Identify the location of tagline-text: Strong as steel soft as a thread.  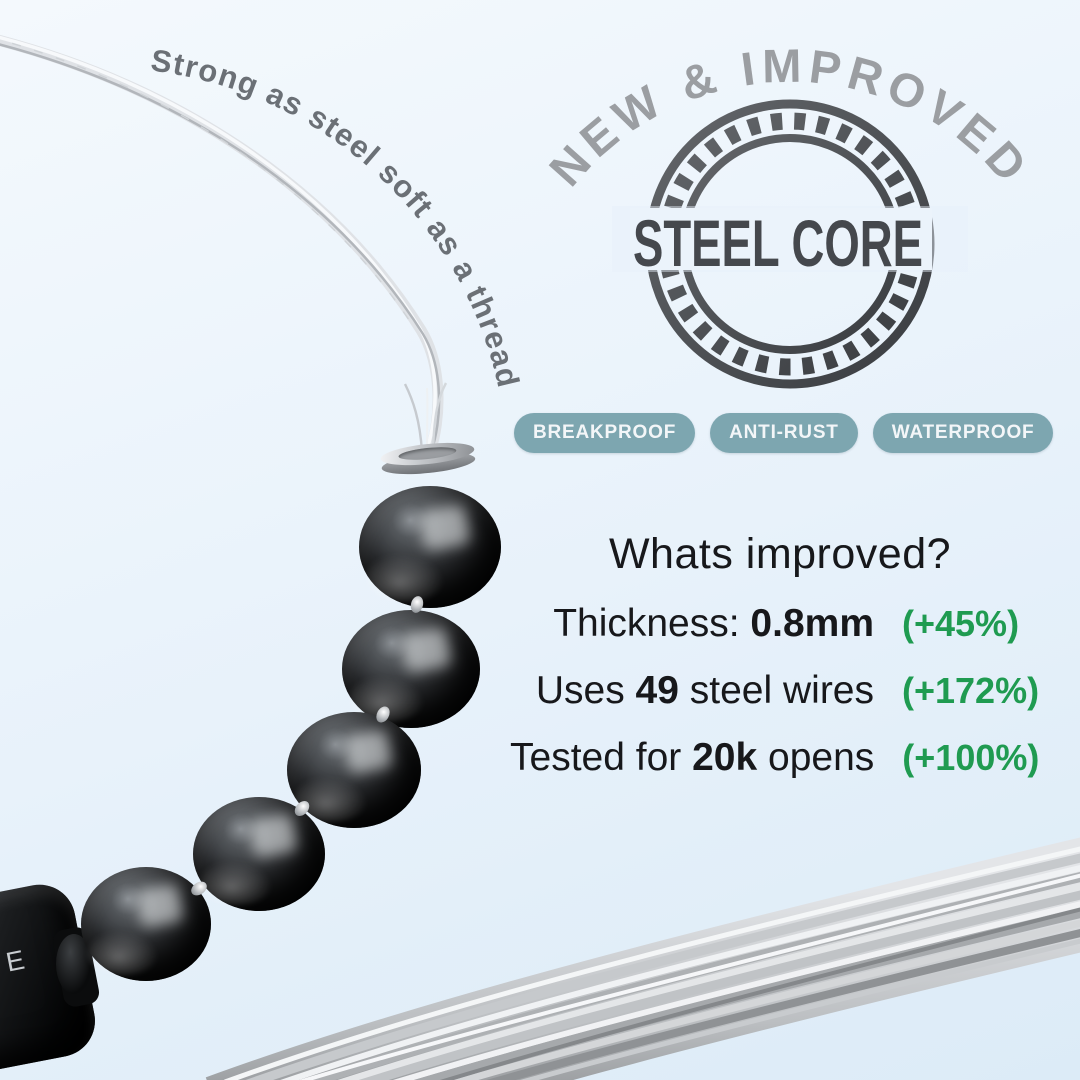
(337, 217).